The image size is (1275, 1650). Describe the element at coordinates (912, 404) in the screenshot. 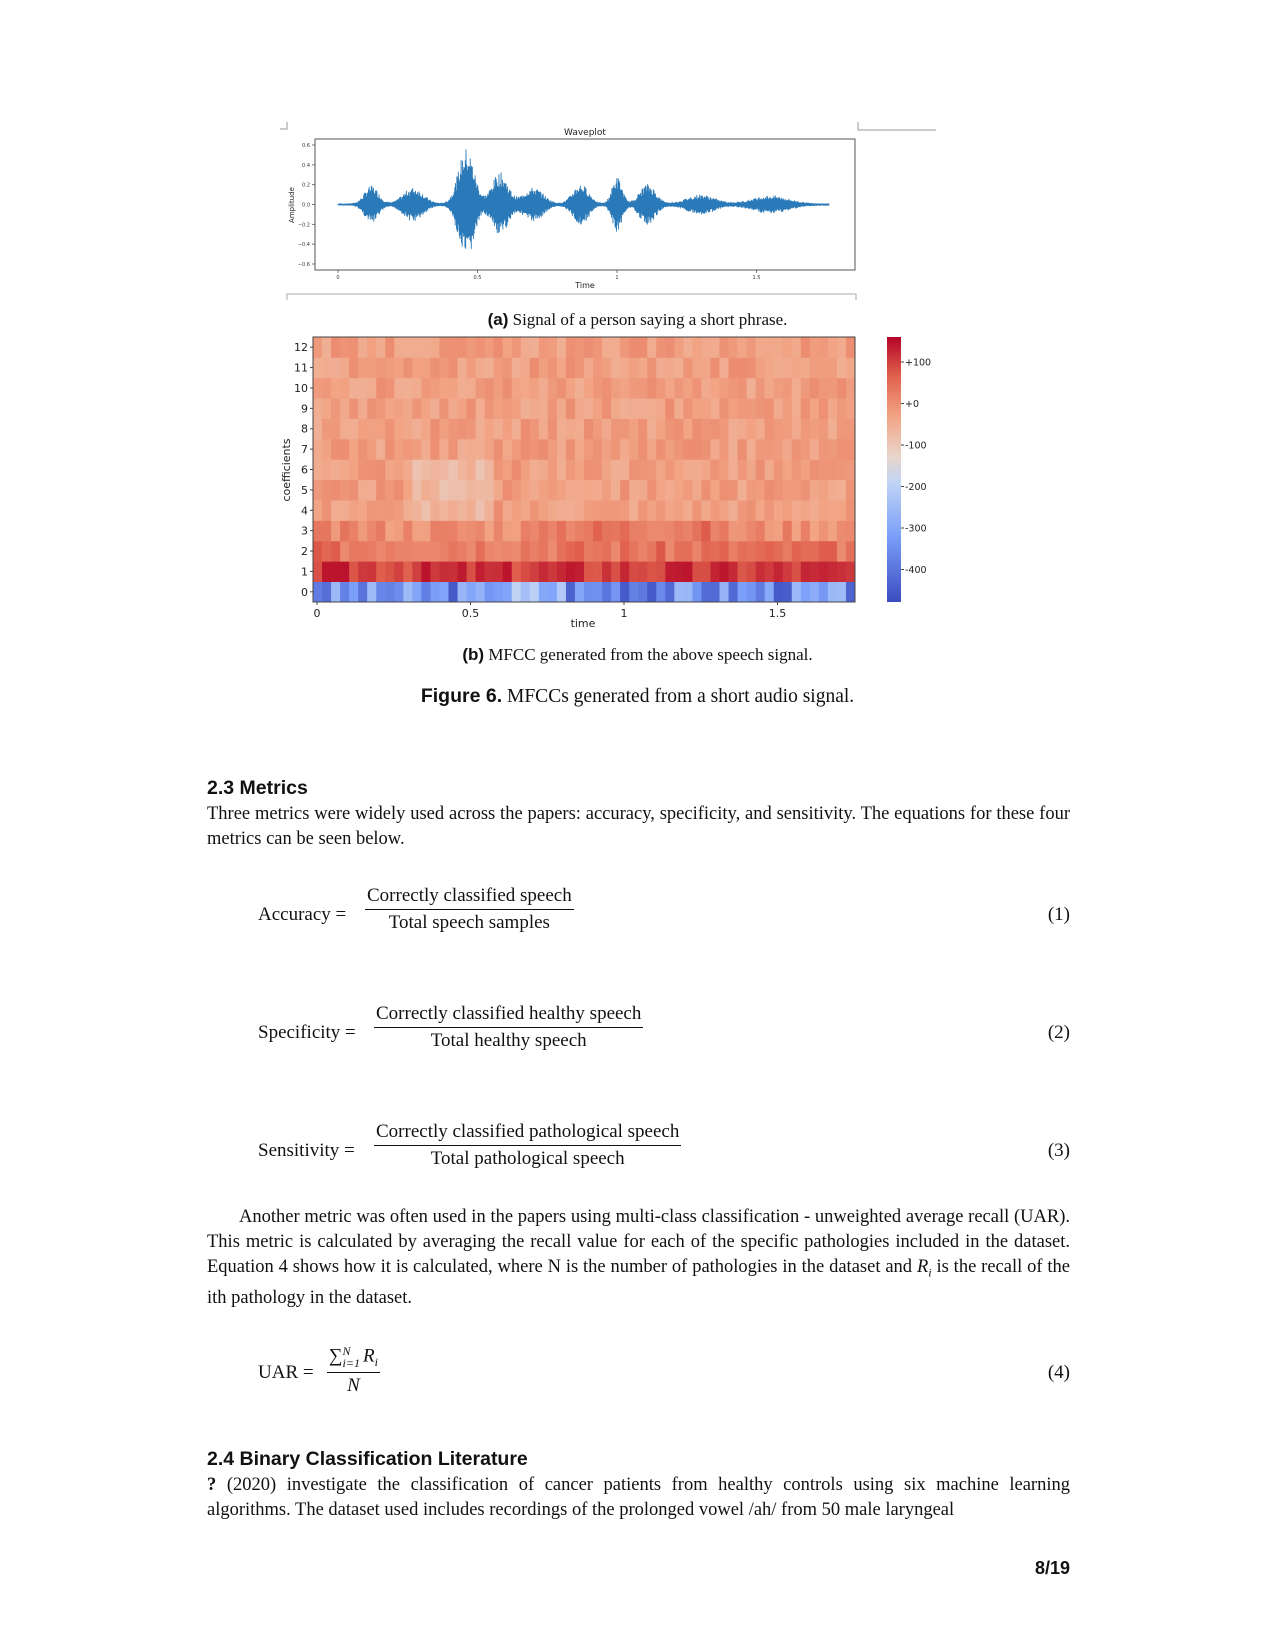

I see `colorbar-tick-label: +0` at that location.